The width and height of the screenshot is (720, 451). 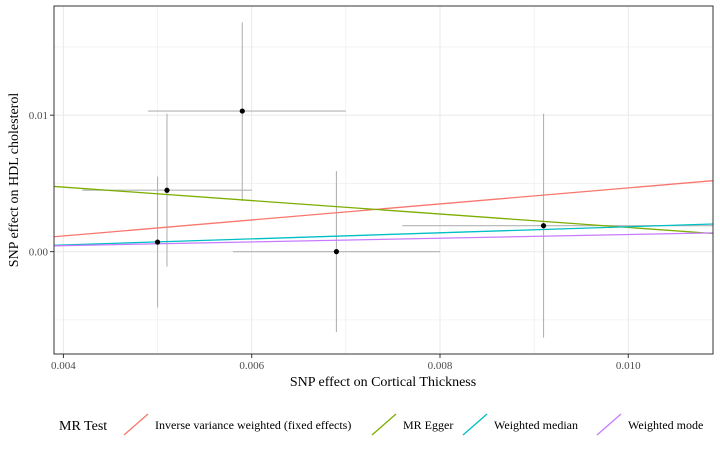 What do you see at coordinates (346, 363) in the screenshot?
I see `x-axis-ticks: 0.004 0.006 0.008 0.010` at bounding box center [346, 363].